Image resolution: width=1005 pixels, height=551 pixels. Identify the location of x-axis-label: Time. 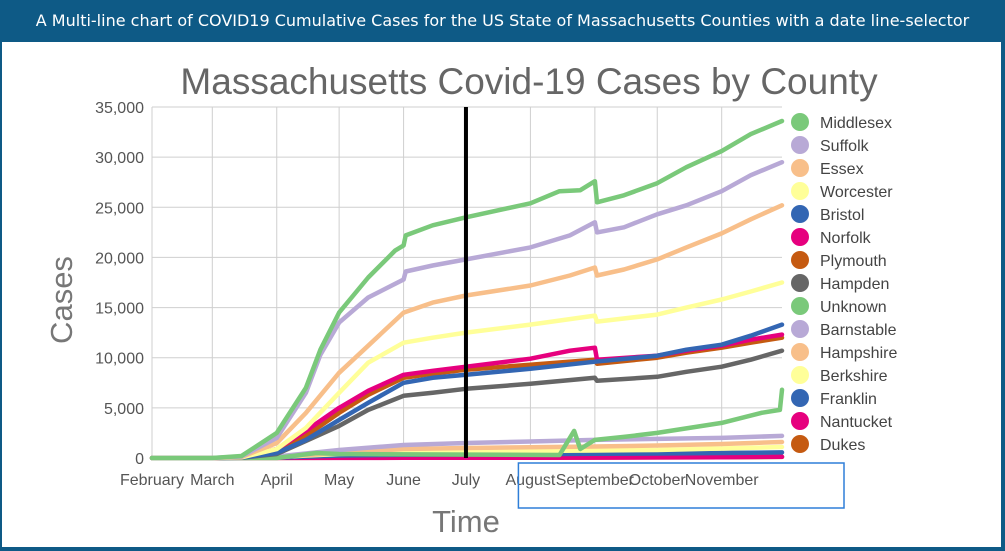
(466, 521).